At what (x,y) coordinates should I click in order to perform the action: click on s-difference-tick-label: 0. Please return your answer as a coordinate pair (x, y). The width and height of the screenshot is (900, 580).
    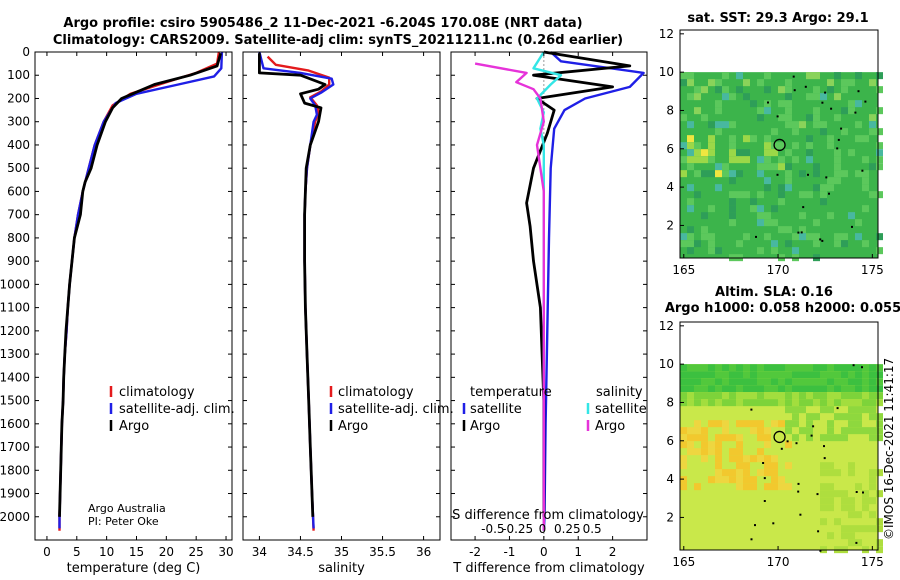
    Looking at the image, I should click on (543, 529).